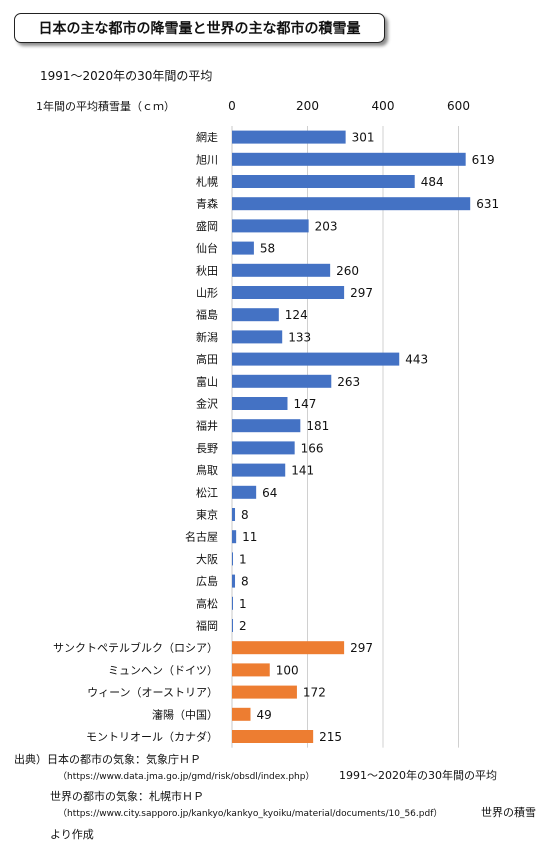 This screenshot has height=847, width=547. I want to click on value-label: 215, so click(330, 737).